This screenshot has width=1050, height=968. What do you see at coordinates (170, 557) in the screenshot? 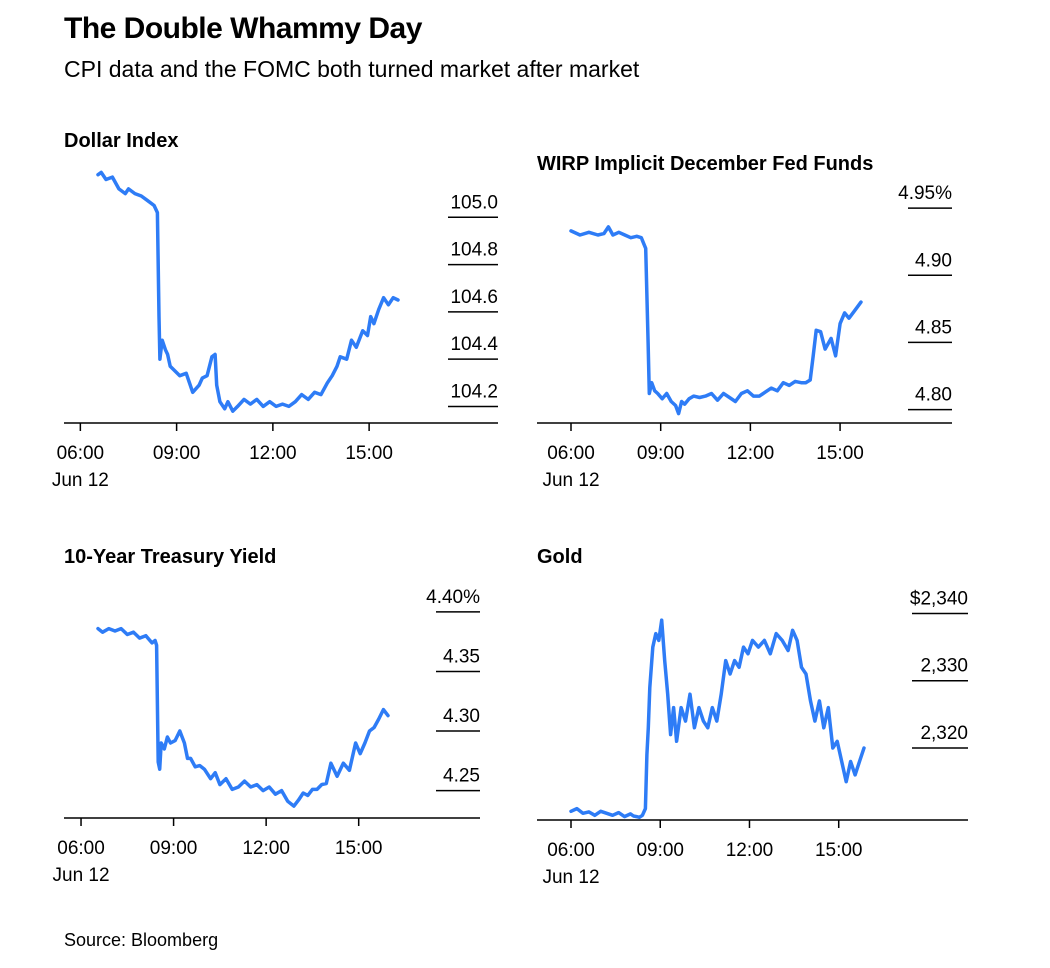
I see `chart-title: 10-Year Treasury Yield` at bounding box center [170, 557].